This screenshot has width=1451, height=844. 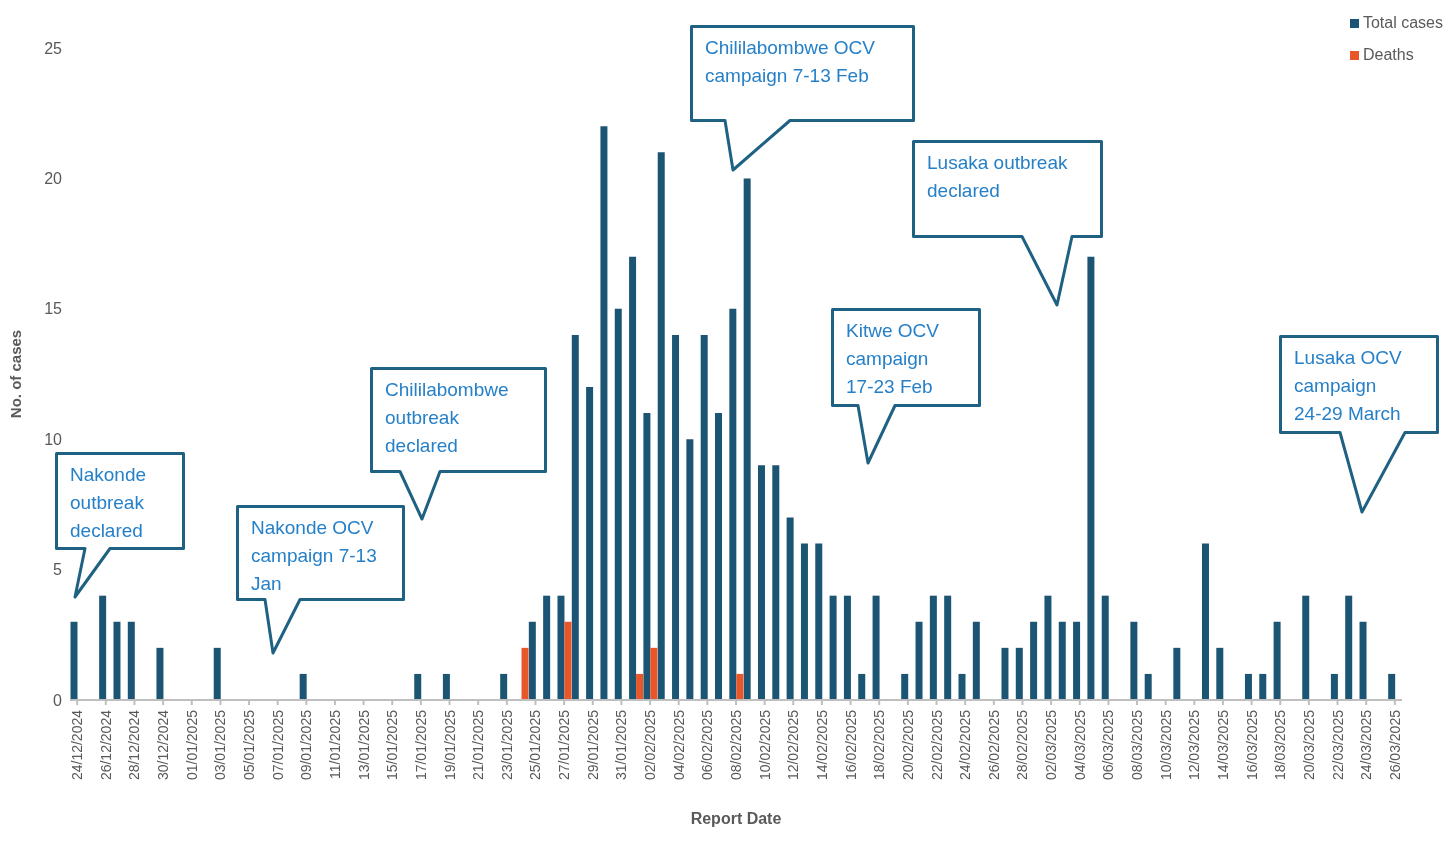 I want to click on y-tick-label: 10, so click(x=53, y=439).